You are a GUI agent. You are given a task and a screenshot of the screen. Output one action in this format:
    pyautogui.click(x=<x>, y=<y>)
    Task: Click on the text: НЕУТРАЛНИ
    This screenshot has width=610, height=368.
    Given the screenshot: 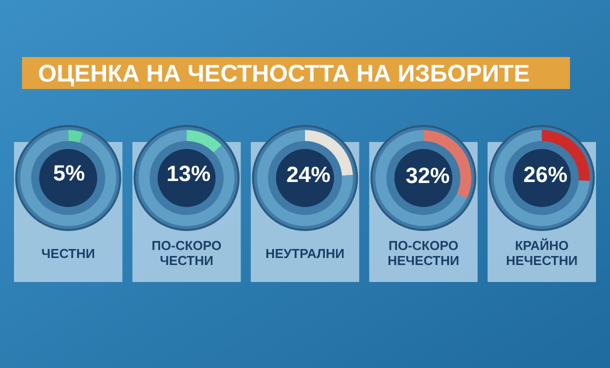 What is the action you would take?
    pyautogui.click(x=305, y=253)
    